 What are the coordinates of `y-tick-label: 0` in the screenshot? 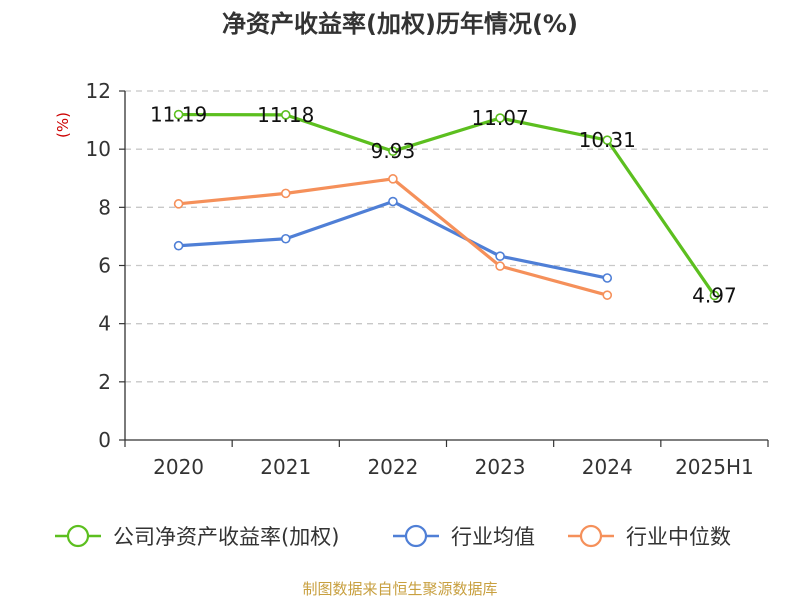 It's located at (104, 440).